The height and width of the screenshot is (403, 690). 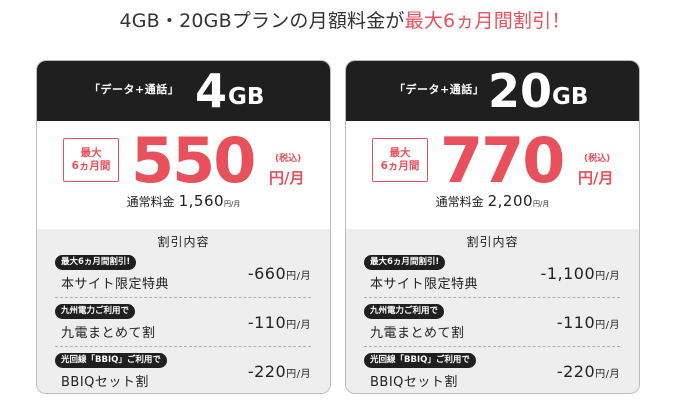 I want to click on regular-price: 通常料金 2,200円/月, so click(x=492, y=201).